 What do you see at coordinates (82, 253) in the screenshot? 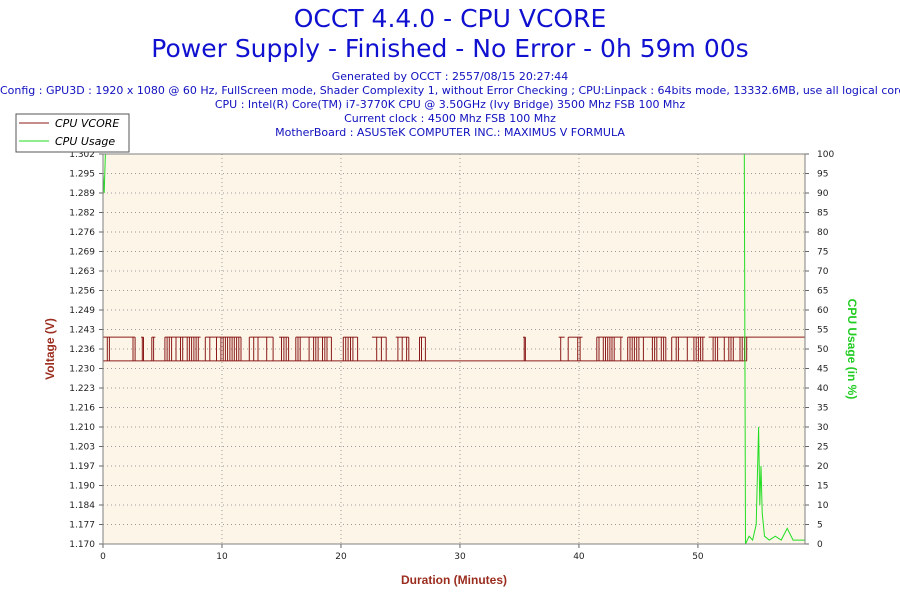
I see `y-tick-label: 1.269` at bounding box center [82, 253].